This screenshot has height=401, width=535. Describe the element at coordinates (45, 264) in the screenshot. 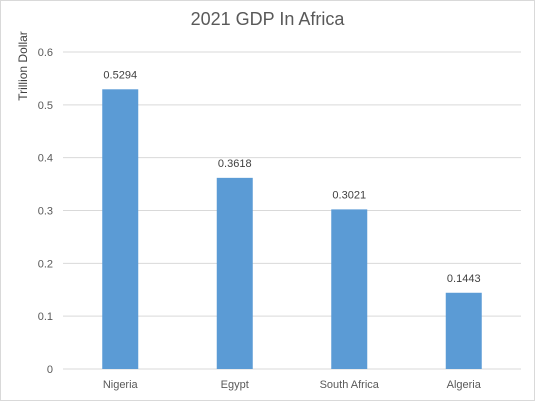

I see `y-tick-label: 0.2` at that location.